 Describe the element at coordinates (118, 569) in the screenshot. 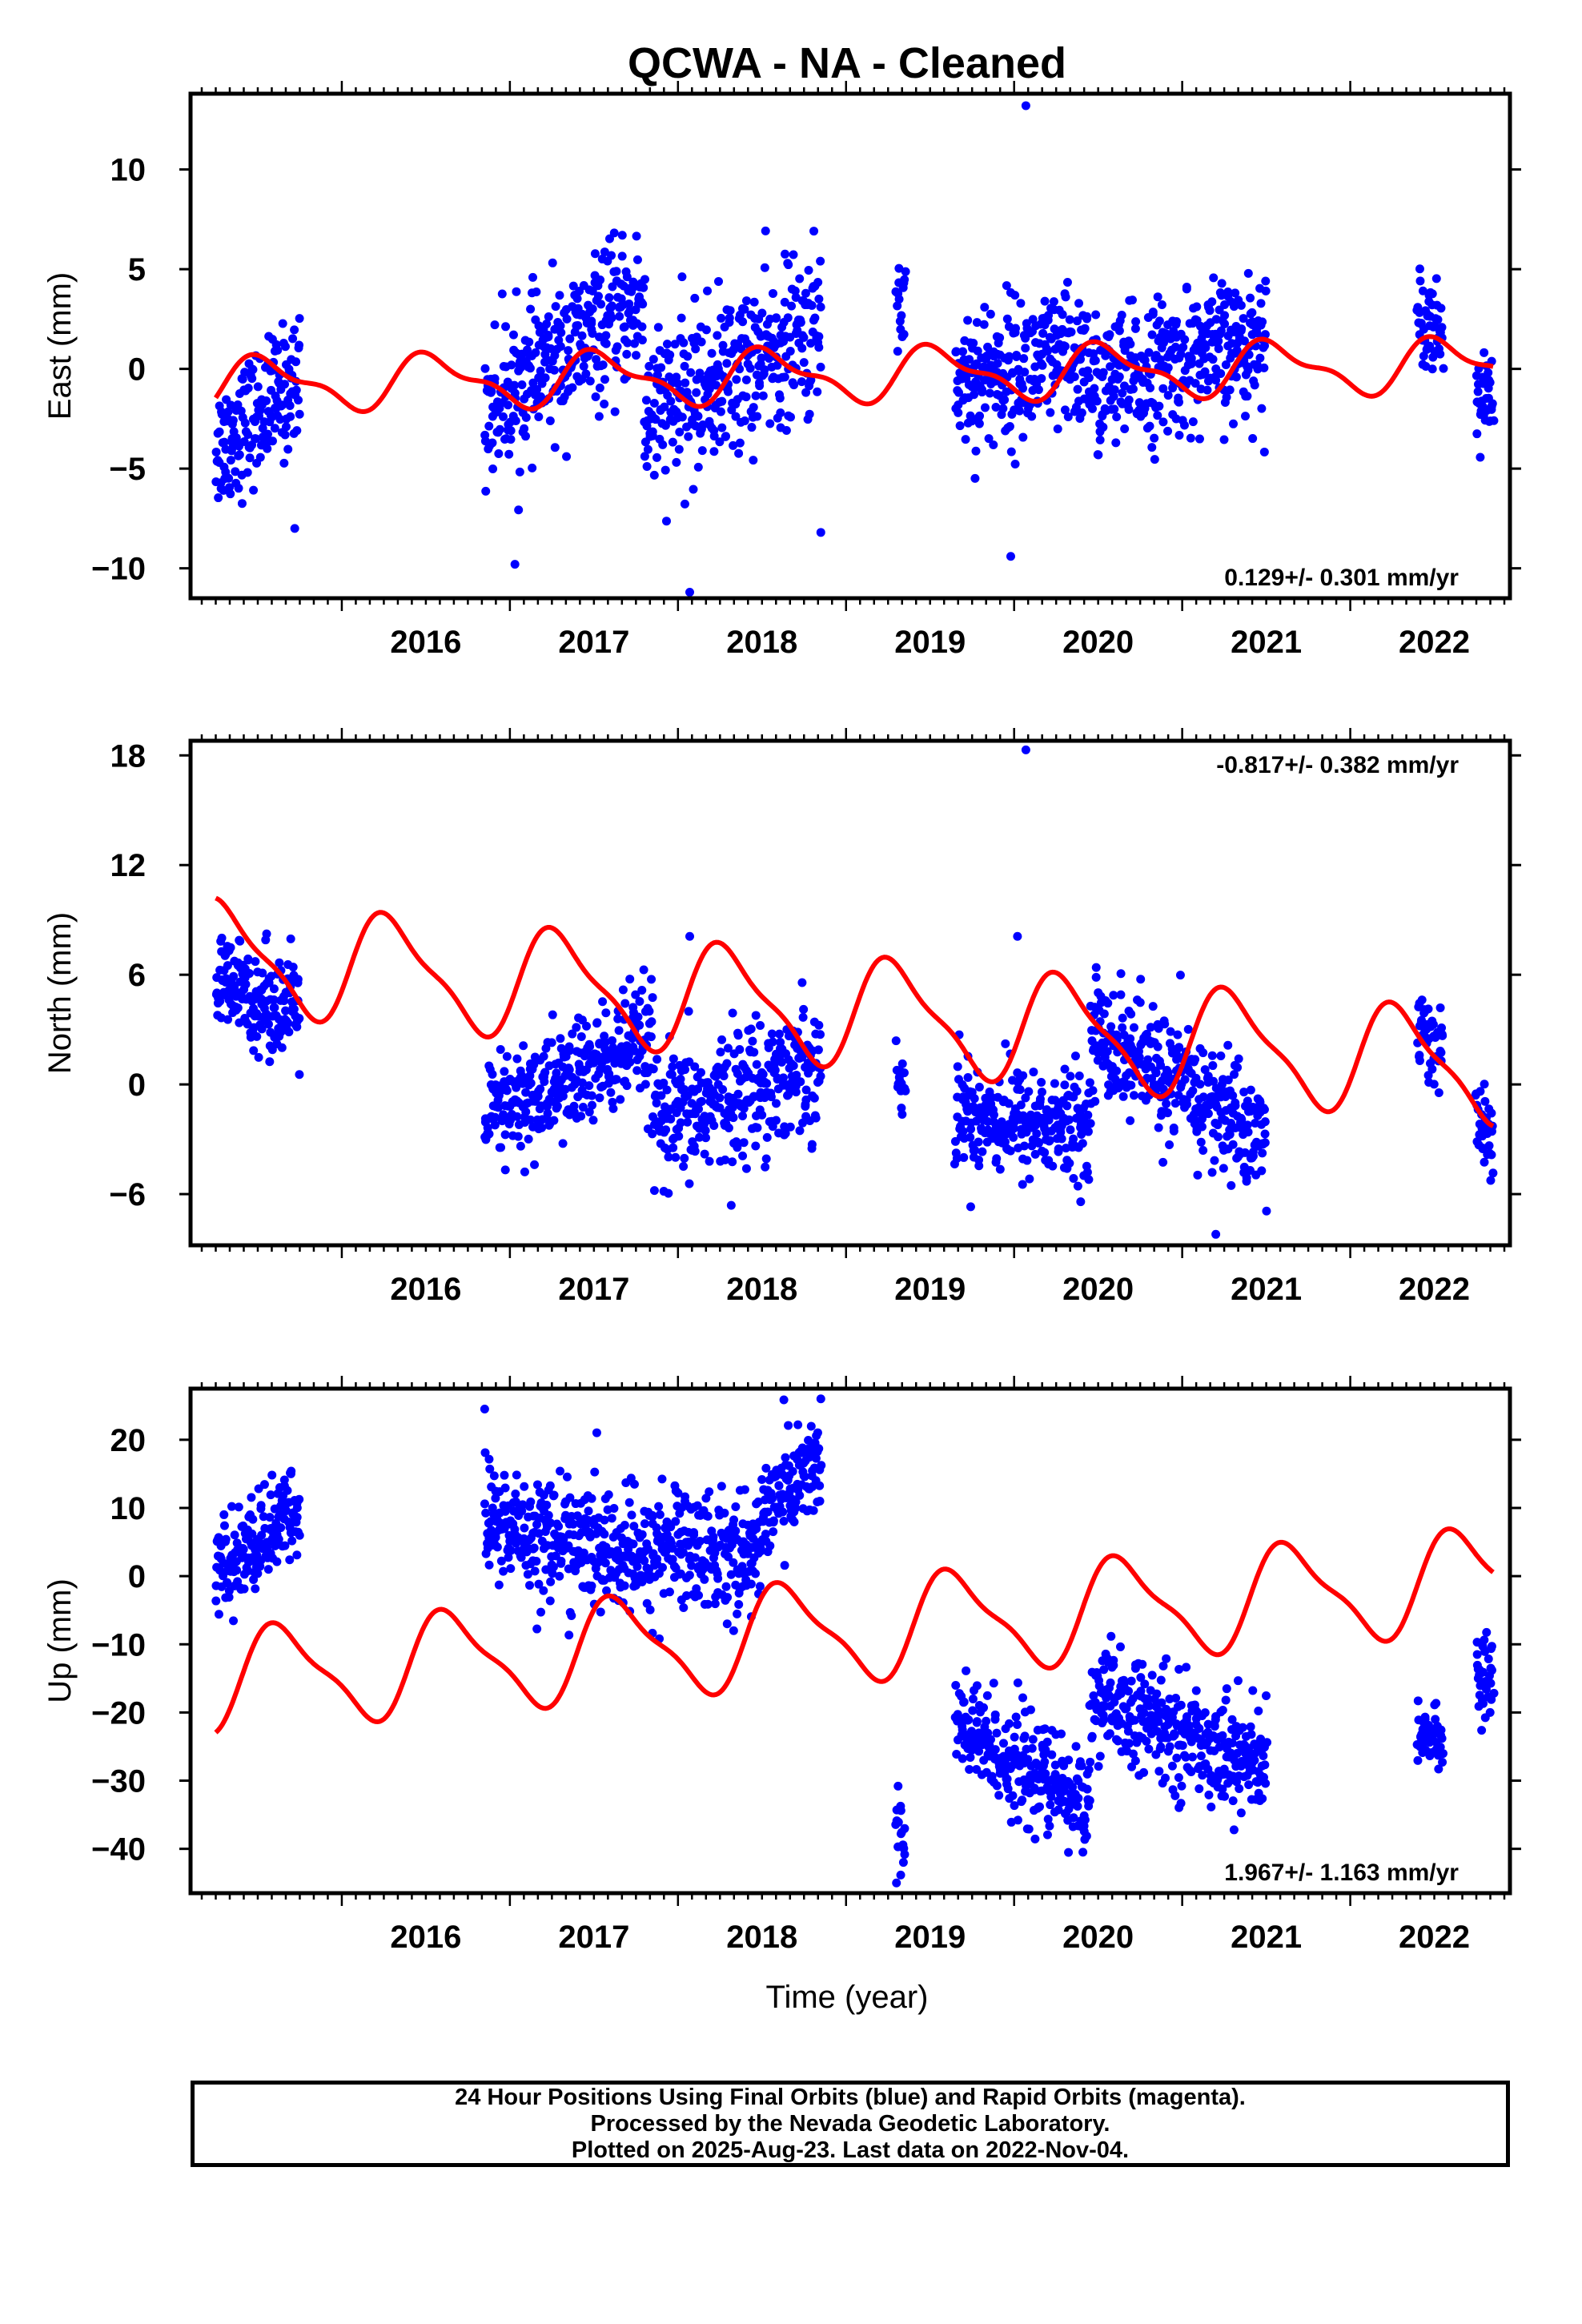

I see `y-tick-label: −10` at that location.